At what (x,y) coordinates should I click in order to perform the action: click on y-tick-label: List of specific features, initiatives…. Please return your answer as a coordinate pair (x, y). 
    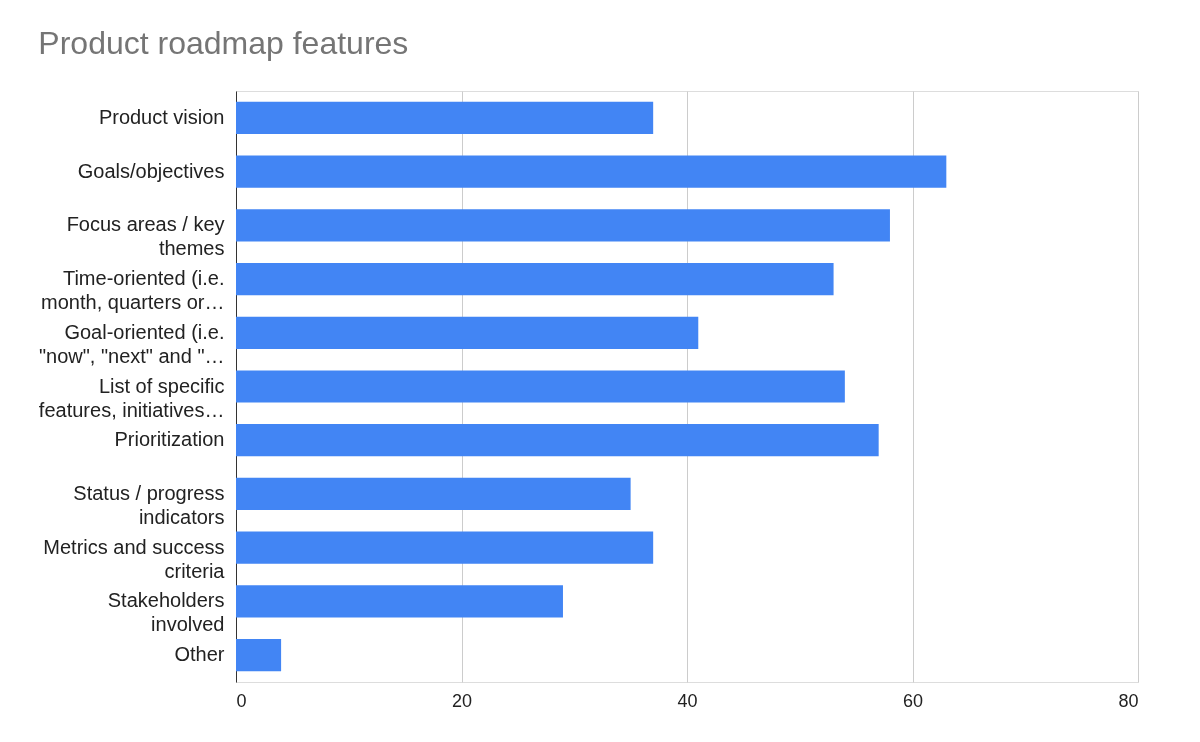
    Looking at the image, I should click on (131, 397).